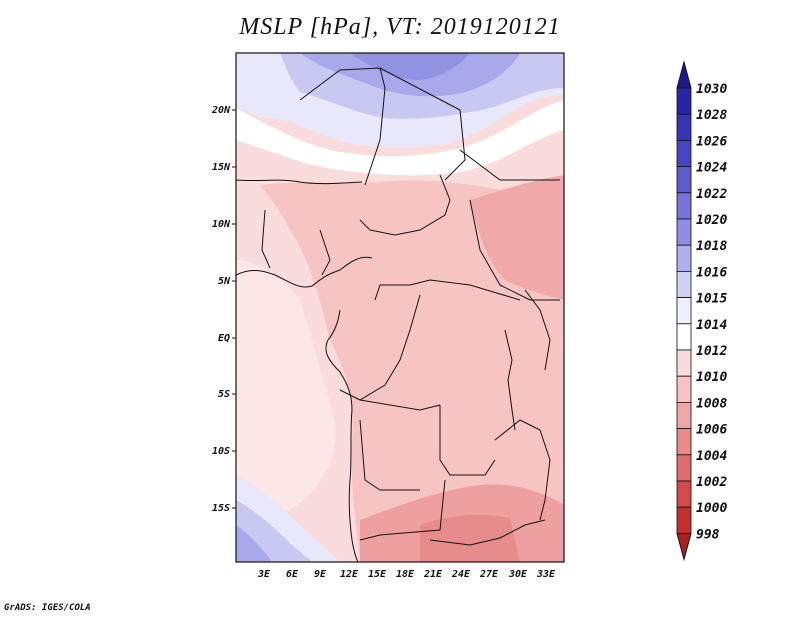 The height and width of the screenshot is (618, 800). I want to click on colorbar-top-arrow, so click(684, 74).